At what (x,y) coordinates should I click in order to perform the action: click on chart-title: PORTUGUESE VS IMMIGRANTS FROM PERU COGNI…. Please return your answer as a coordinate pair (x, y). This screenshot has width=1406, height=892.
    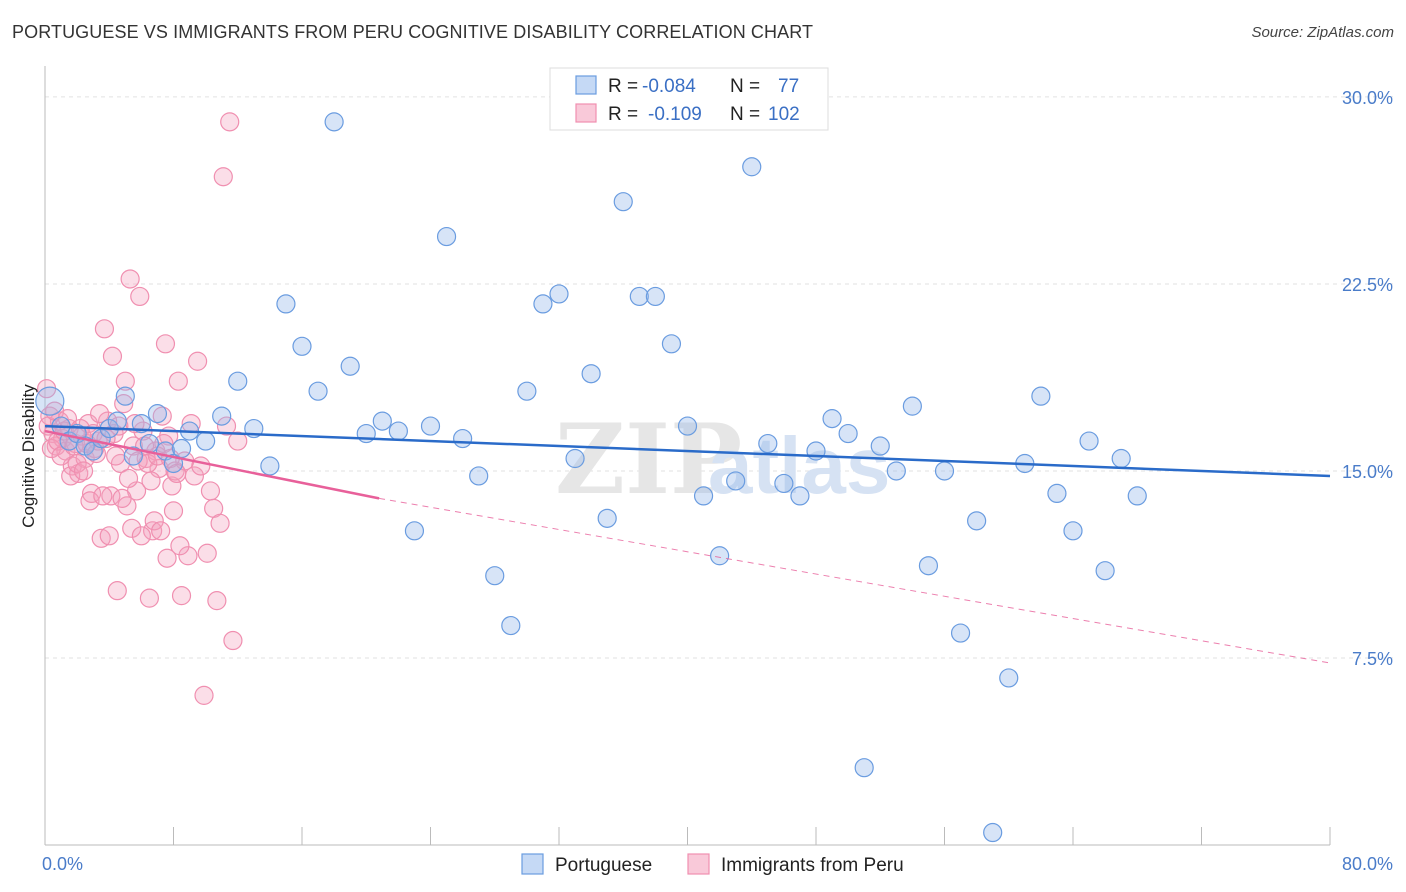
    Looking at the image, I should click on (413, 32).